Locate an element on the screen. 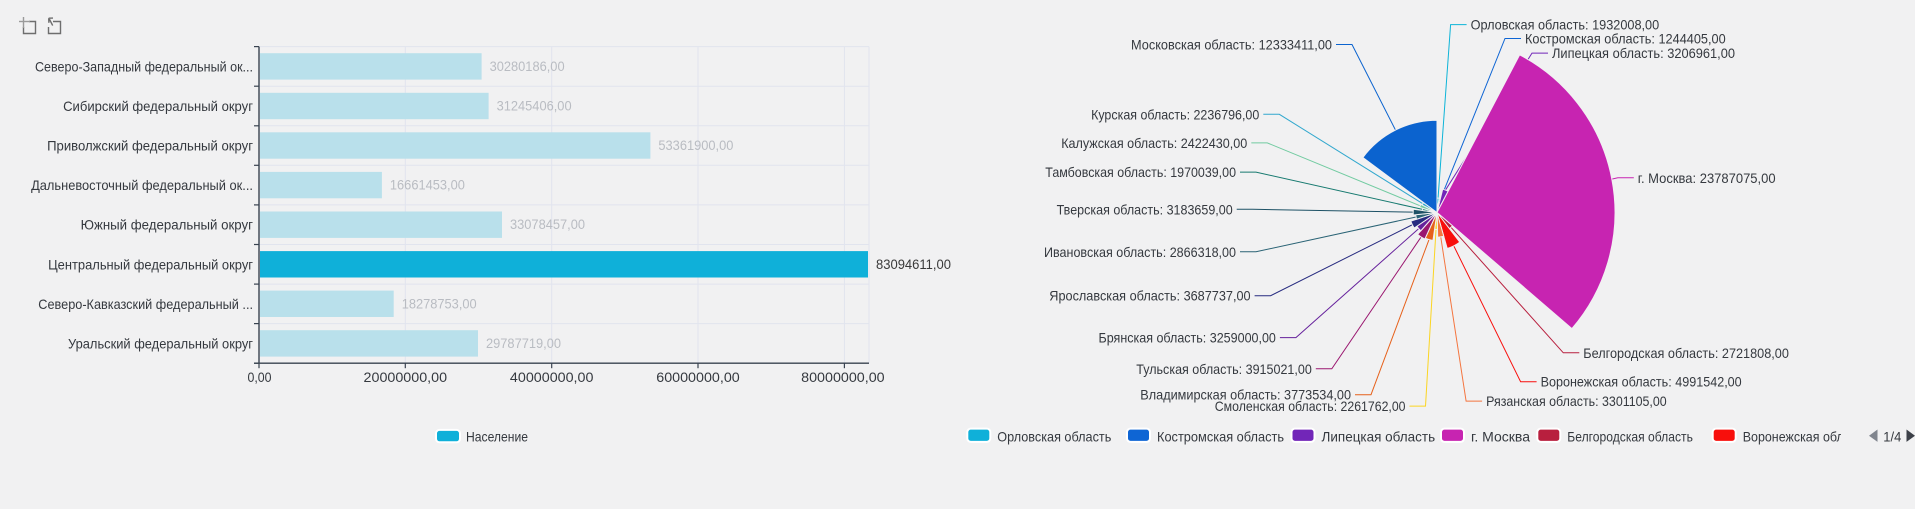  svg-text: 80000000,00 is located at coordinates (843, 377).